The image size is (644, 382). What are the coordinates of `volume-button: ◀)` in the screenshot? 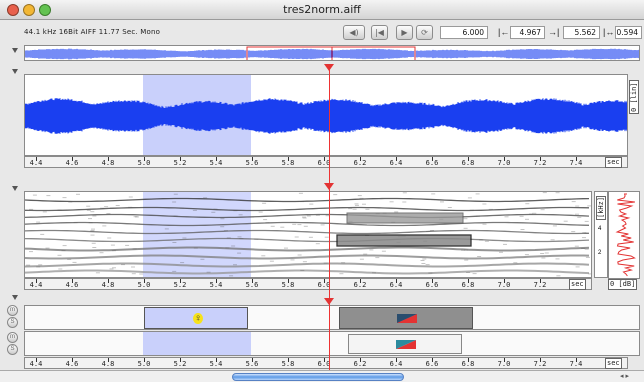 It's located at (354, 32).